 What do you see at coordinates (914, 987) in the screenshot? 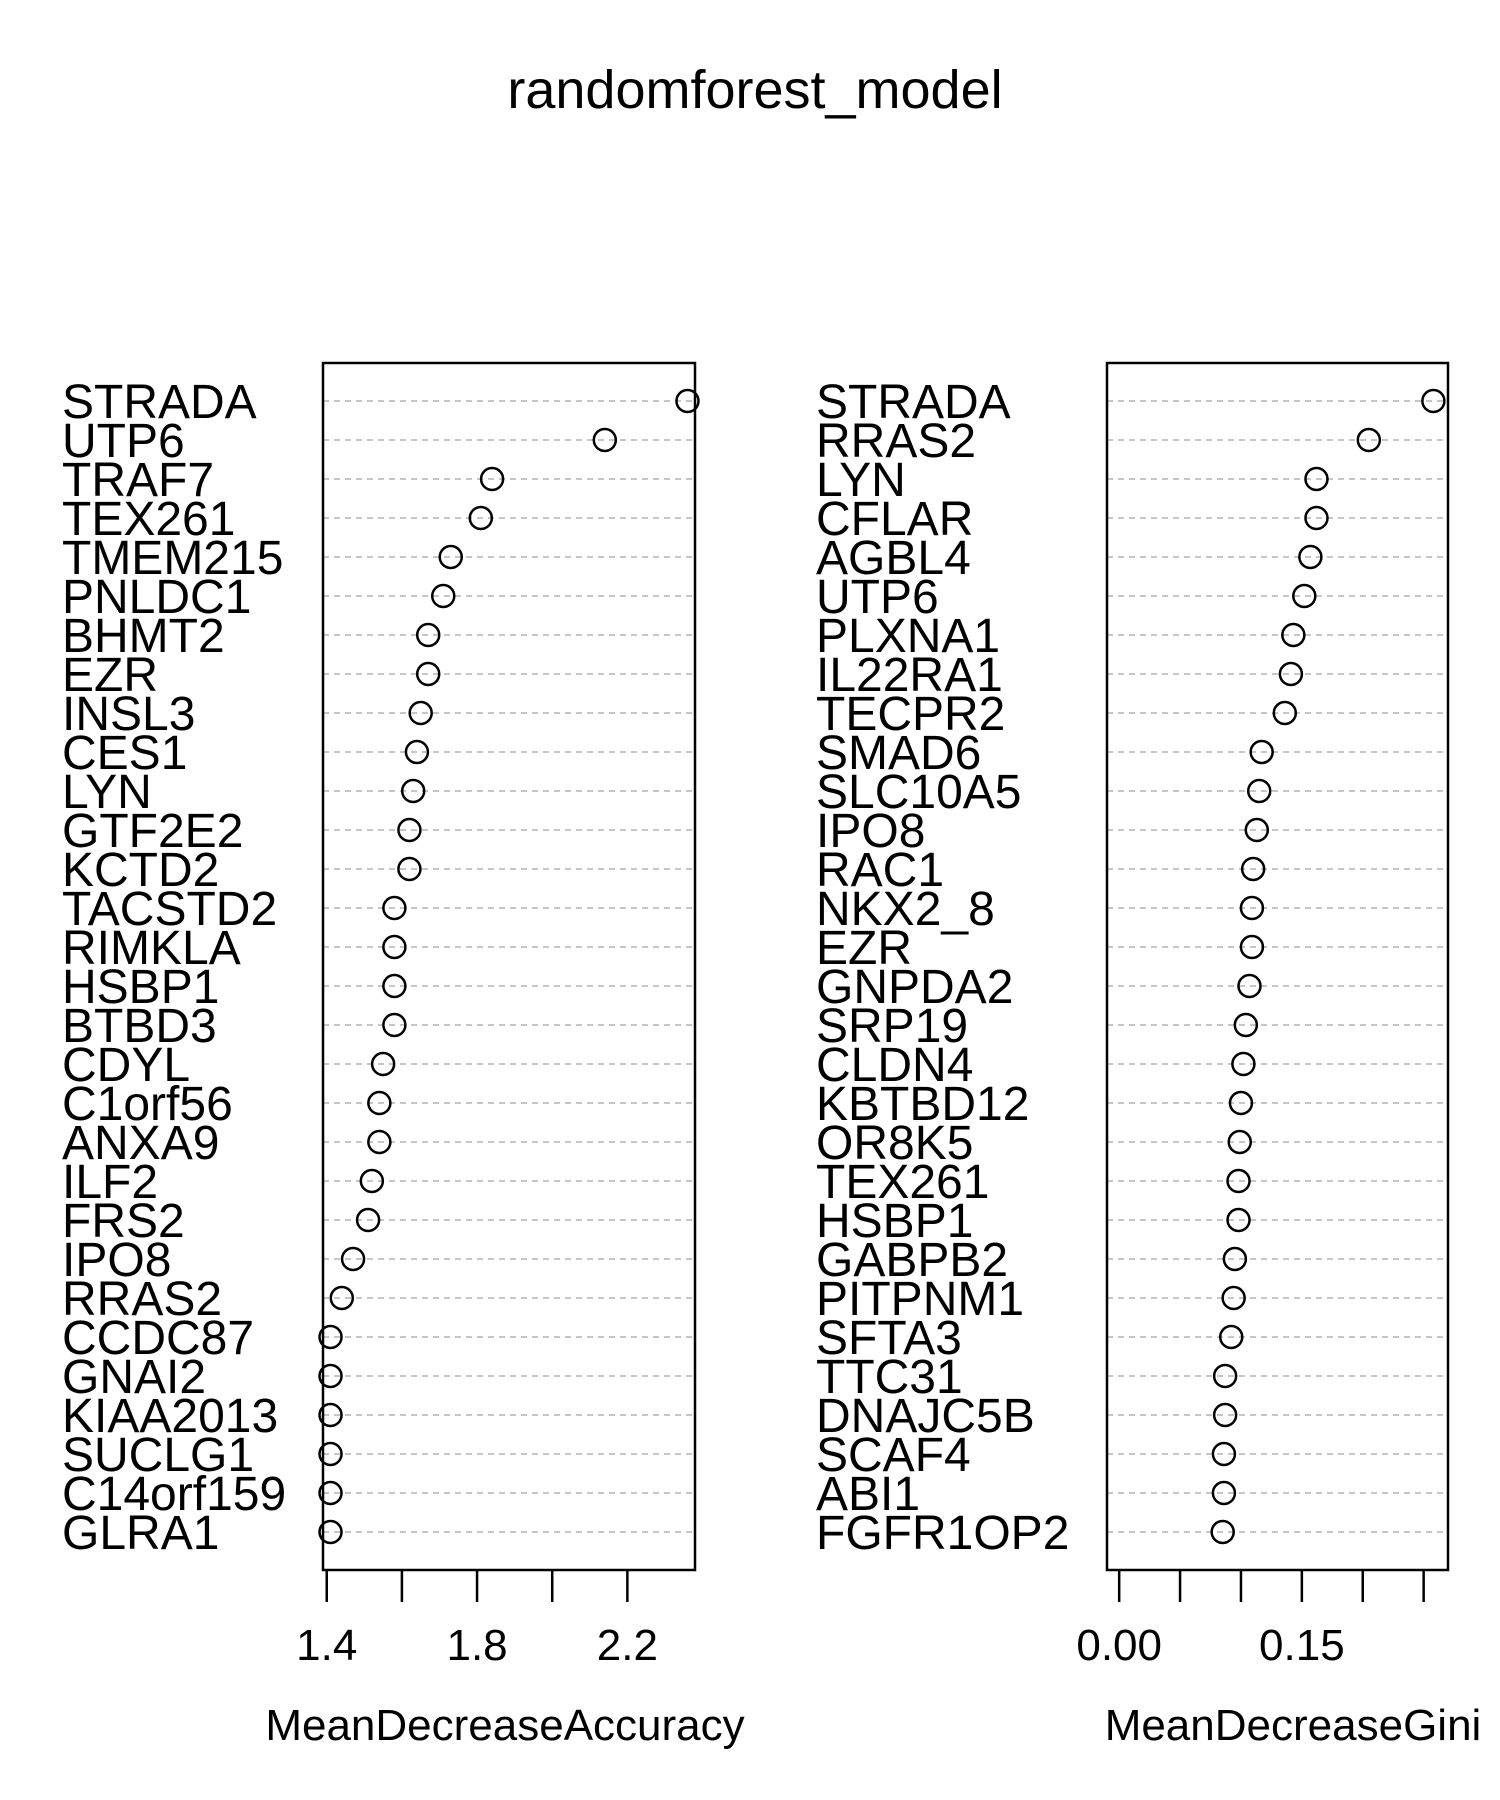
I see `row-label-gnpda2: GNPDA2` at bounding box center [914, 987].